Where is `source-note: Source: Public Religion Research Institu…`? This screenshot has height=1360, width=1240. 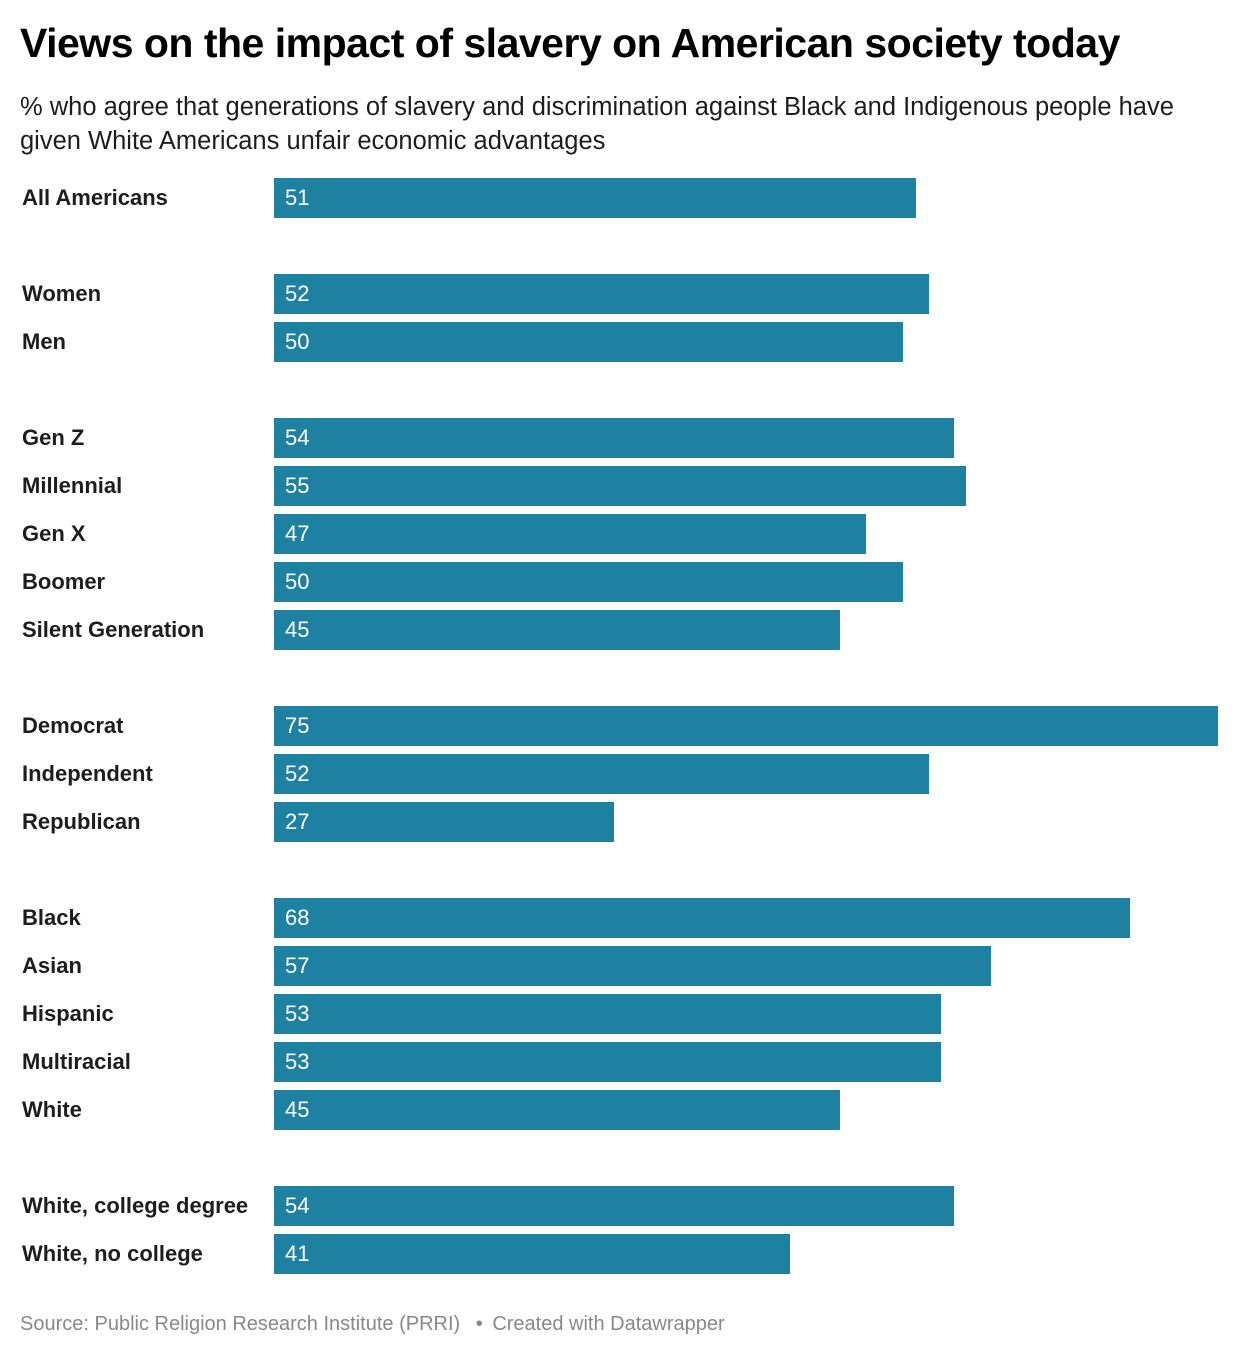 source-note: Source: Public Religion Research Institu… is located at coordinates (240, 1324).